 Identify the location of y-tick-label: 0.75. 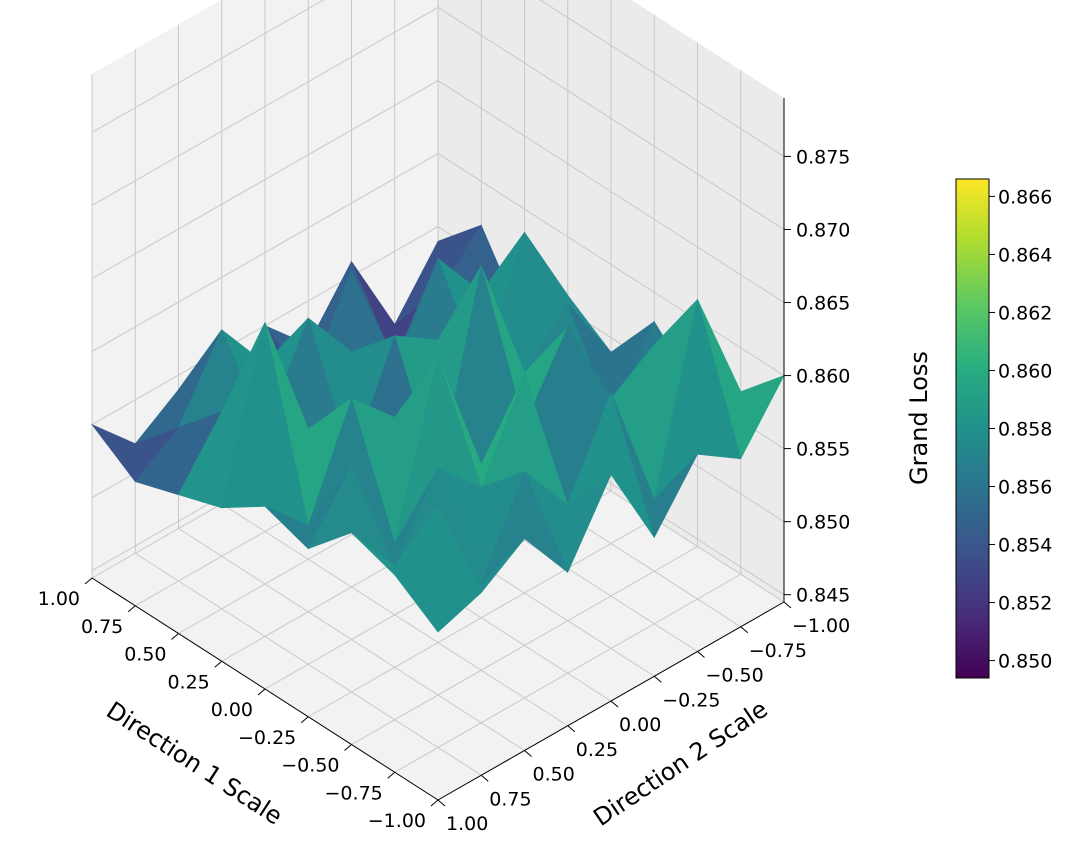
(510, 799).